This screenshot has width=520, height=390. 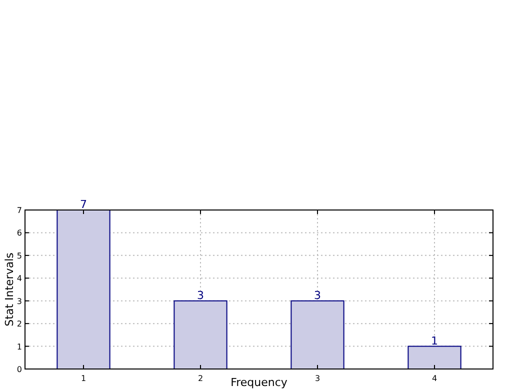 I want to click on y-tick-label: 7, so click(x=19, y=210).